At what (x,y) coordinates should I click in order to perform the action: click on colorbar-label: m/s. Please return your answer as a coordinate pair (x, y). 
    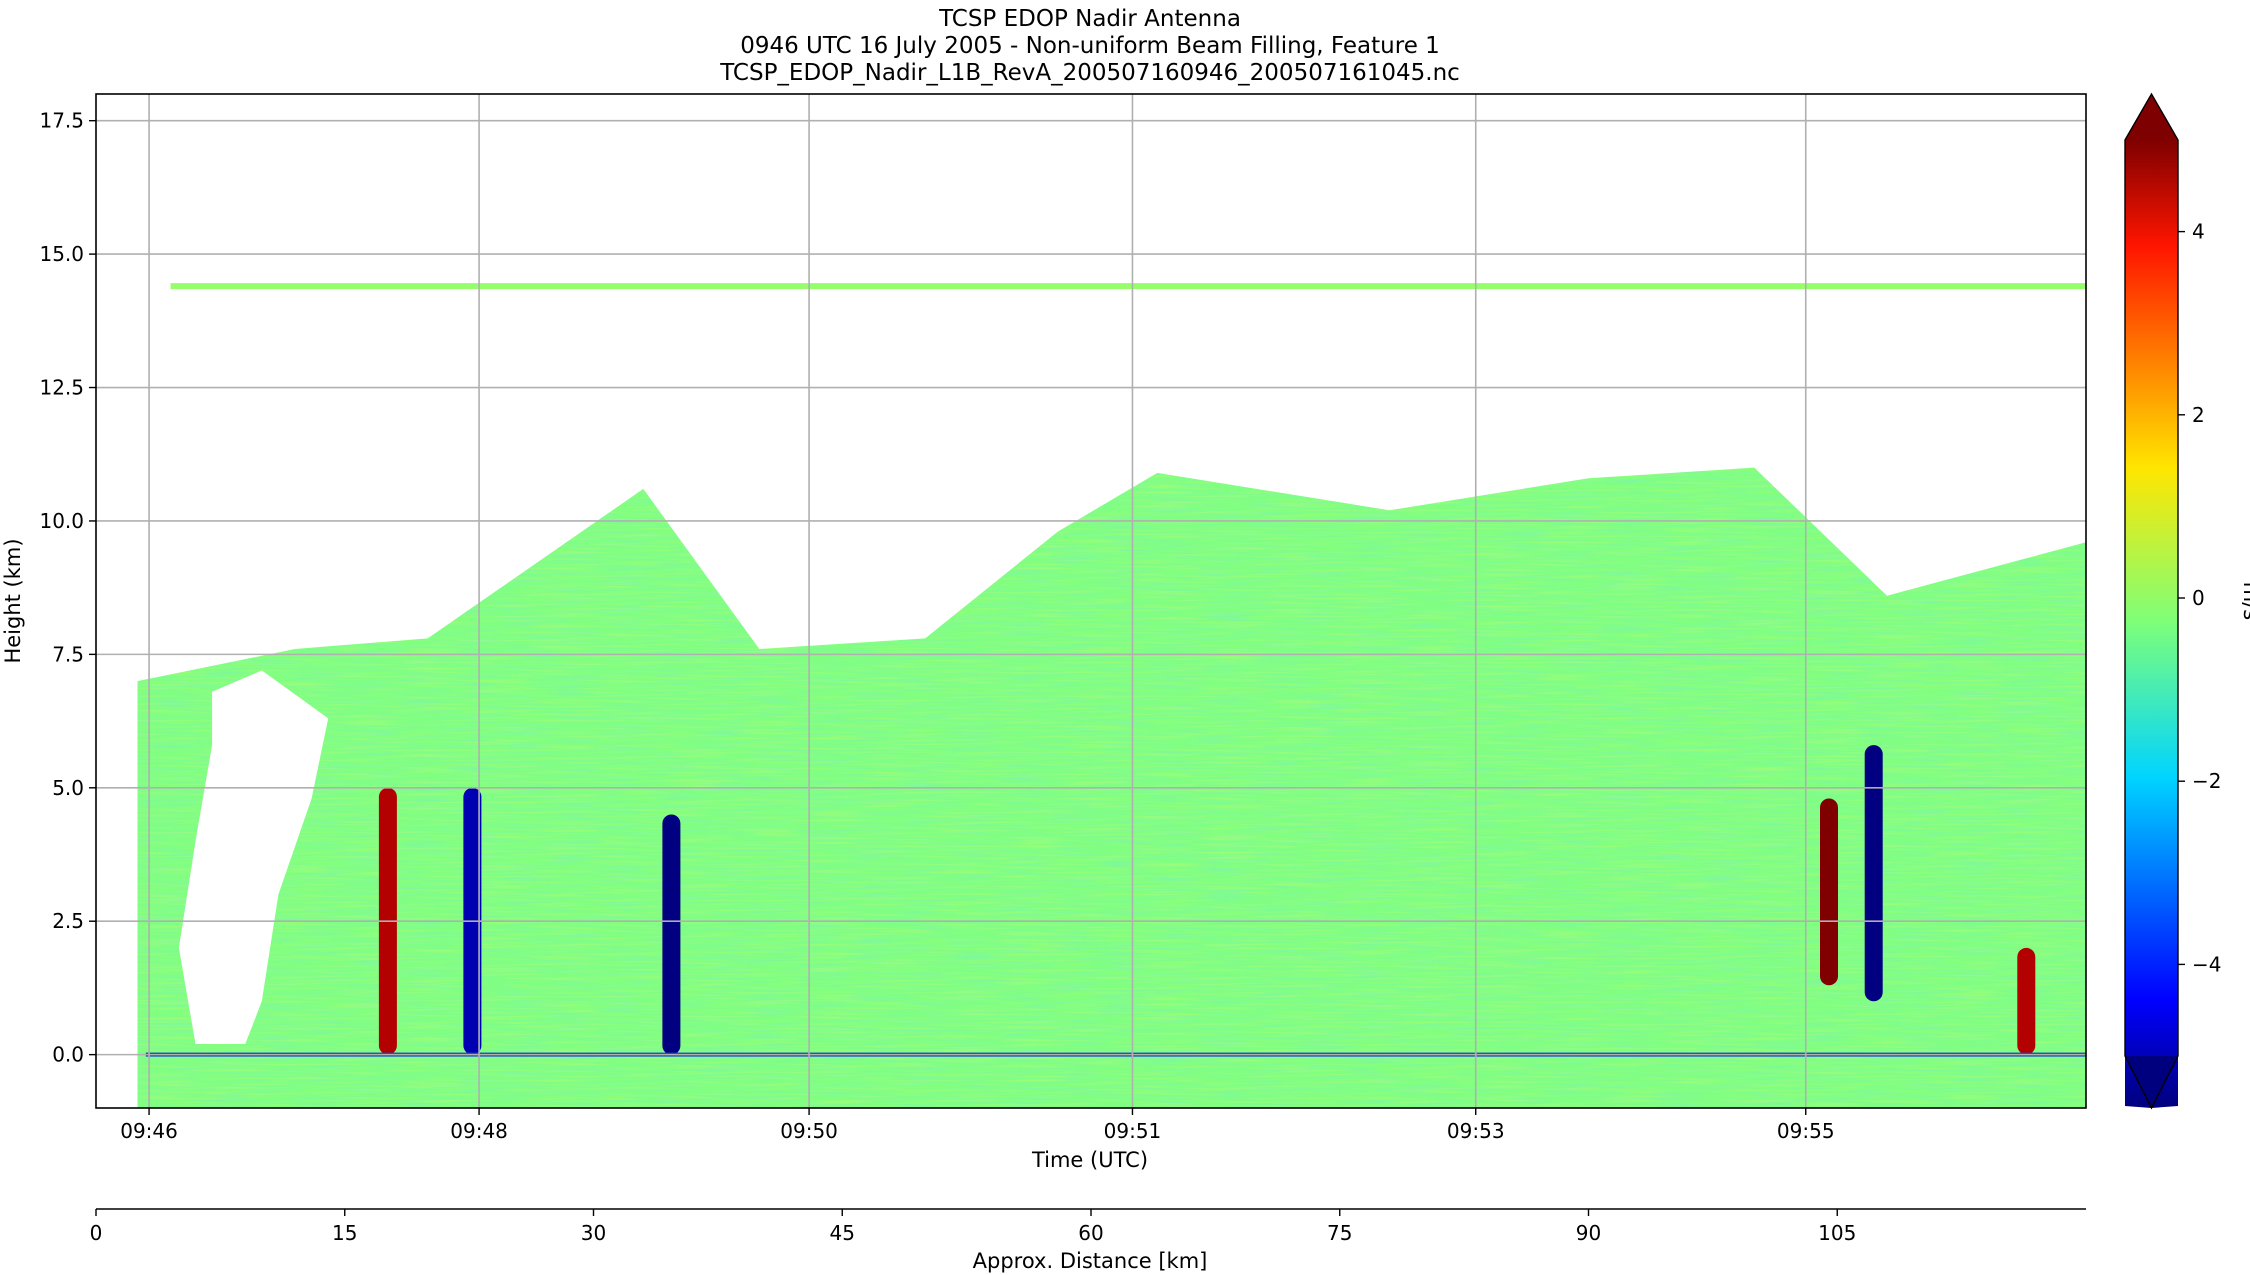
    Looking at the image, I should click on (2244, 601).